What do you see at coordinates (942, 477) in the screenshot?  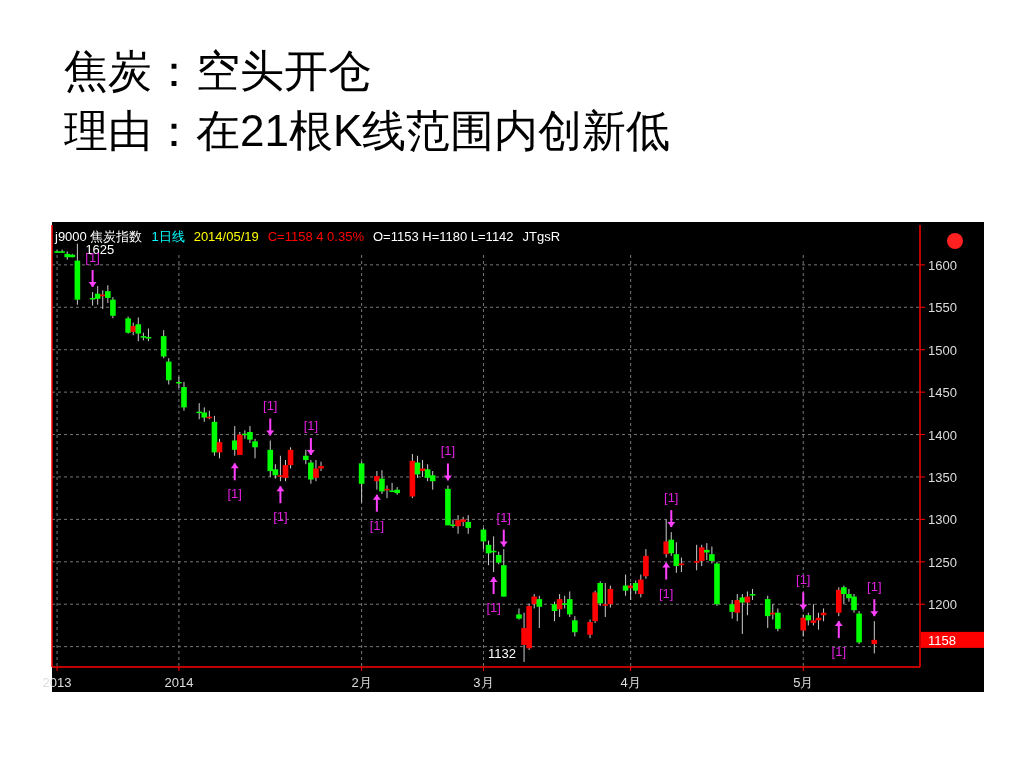 I see `y-tick-label: 1350` at bounding box center [942, 477].